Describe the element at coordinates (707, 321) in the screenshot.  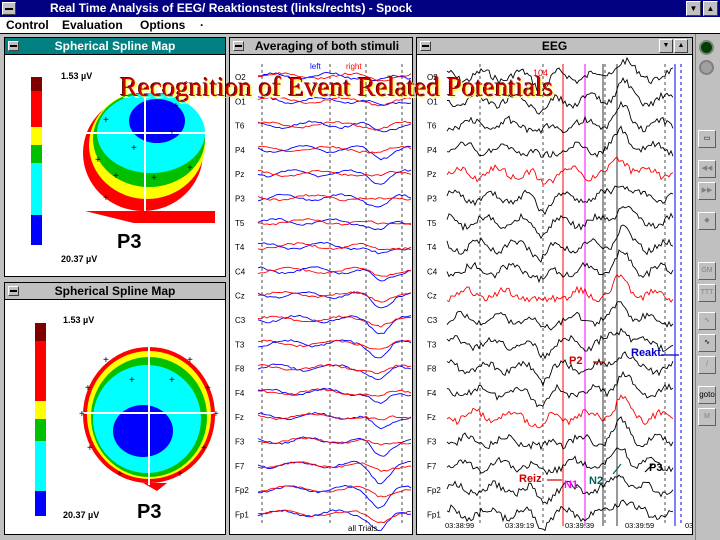
I see `wave-icon: ∿` at that location.